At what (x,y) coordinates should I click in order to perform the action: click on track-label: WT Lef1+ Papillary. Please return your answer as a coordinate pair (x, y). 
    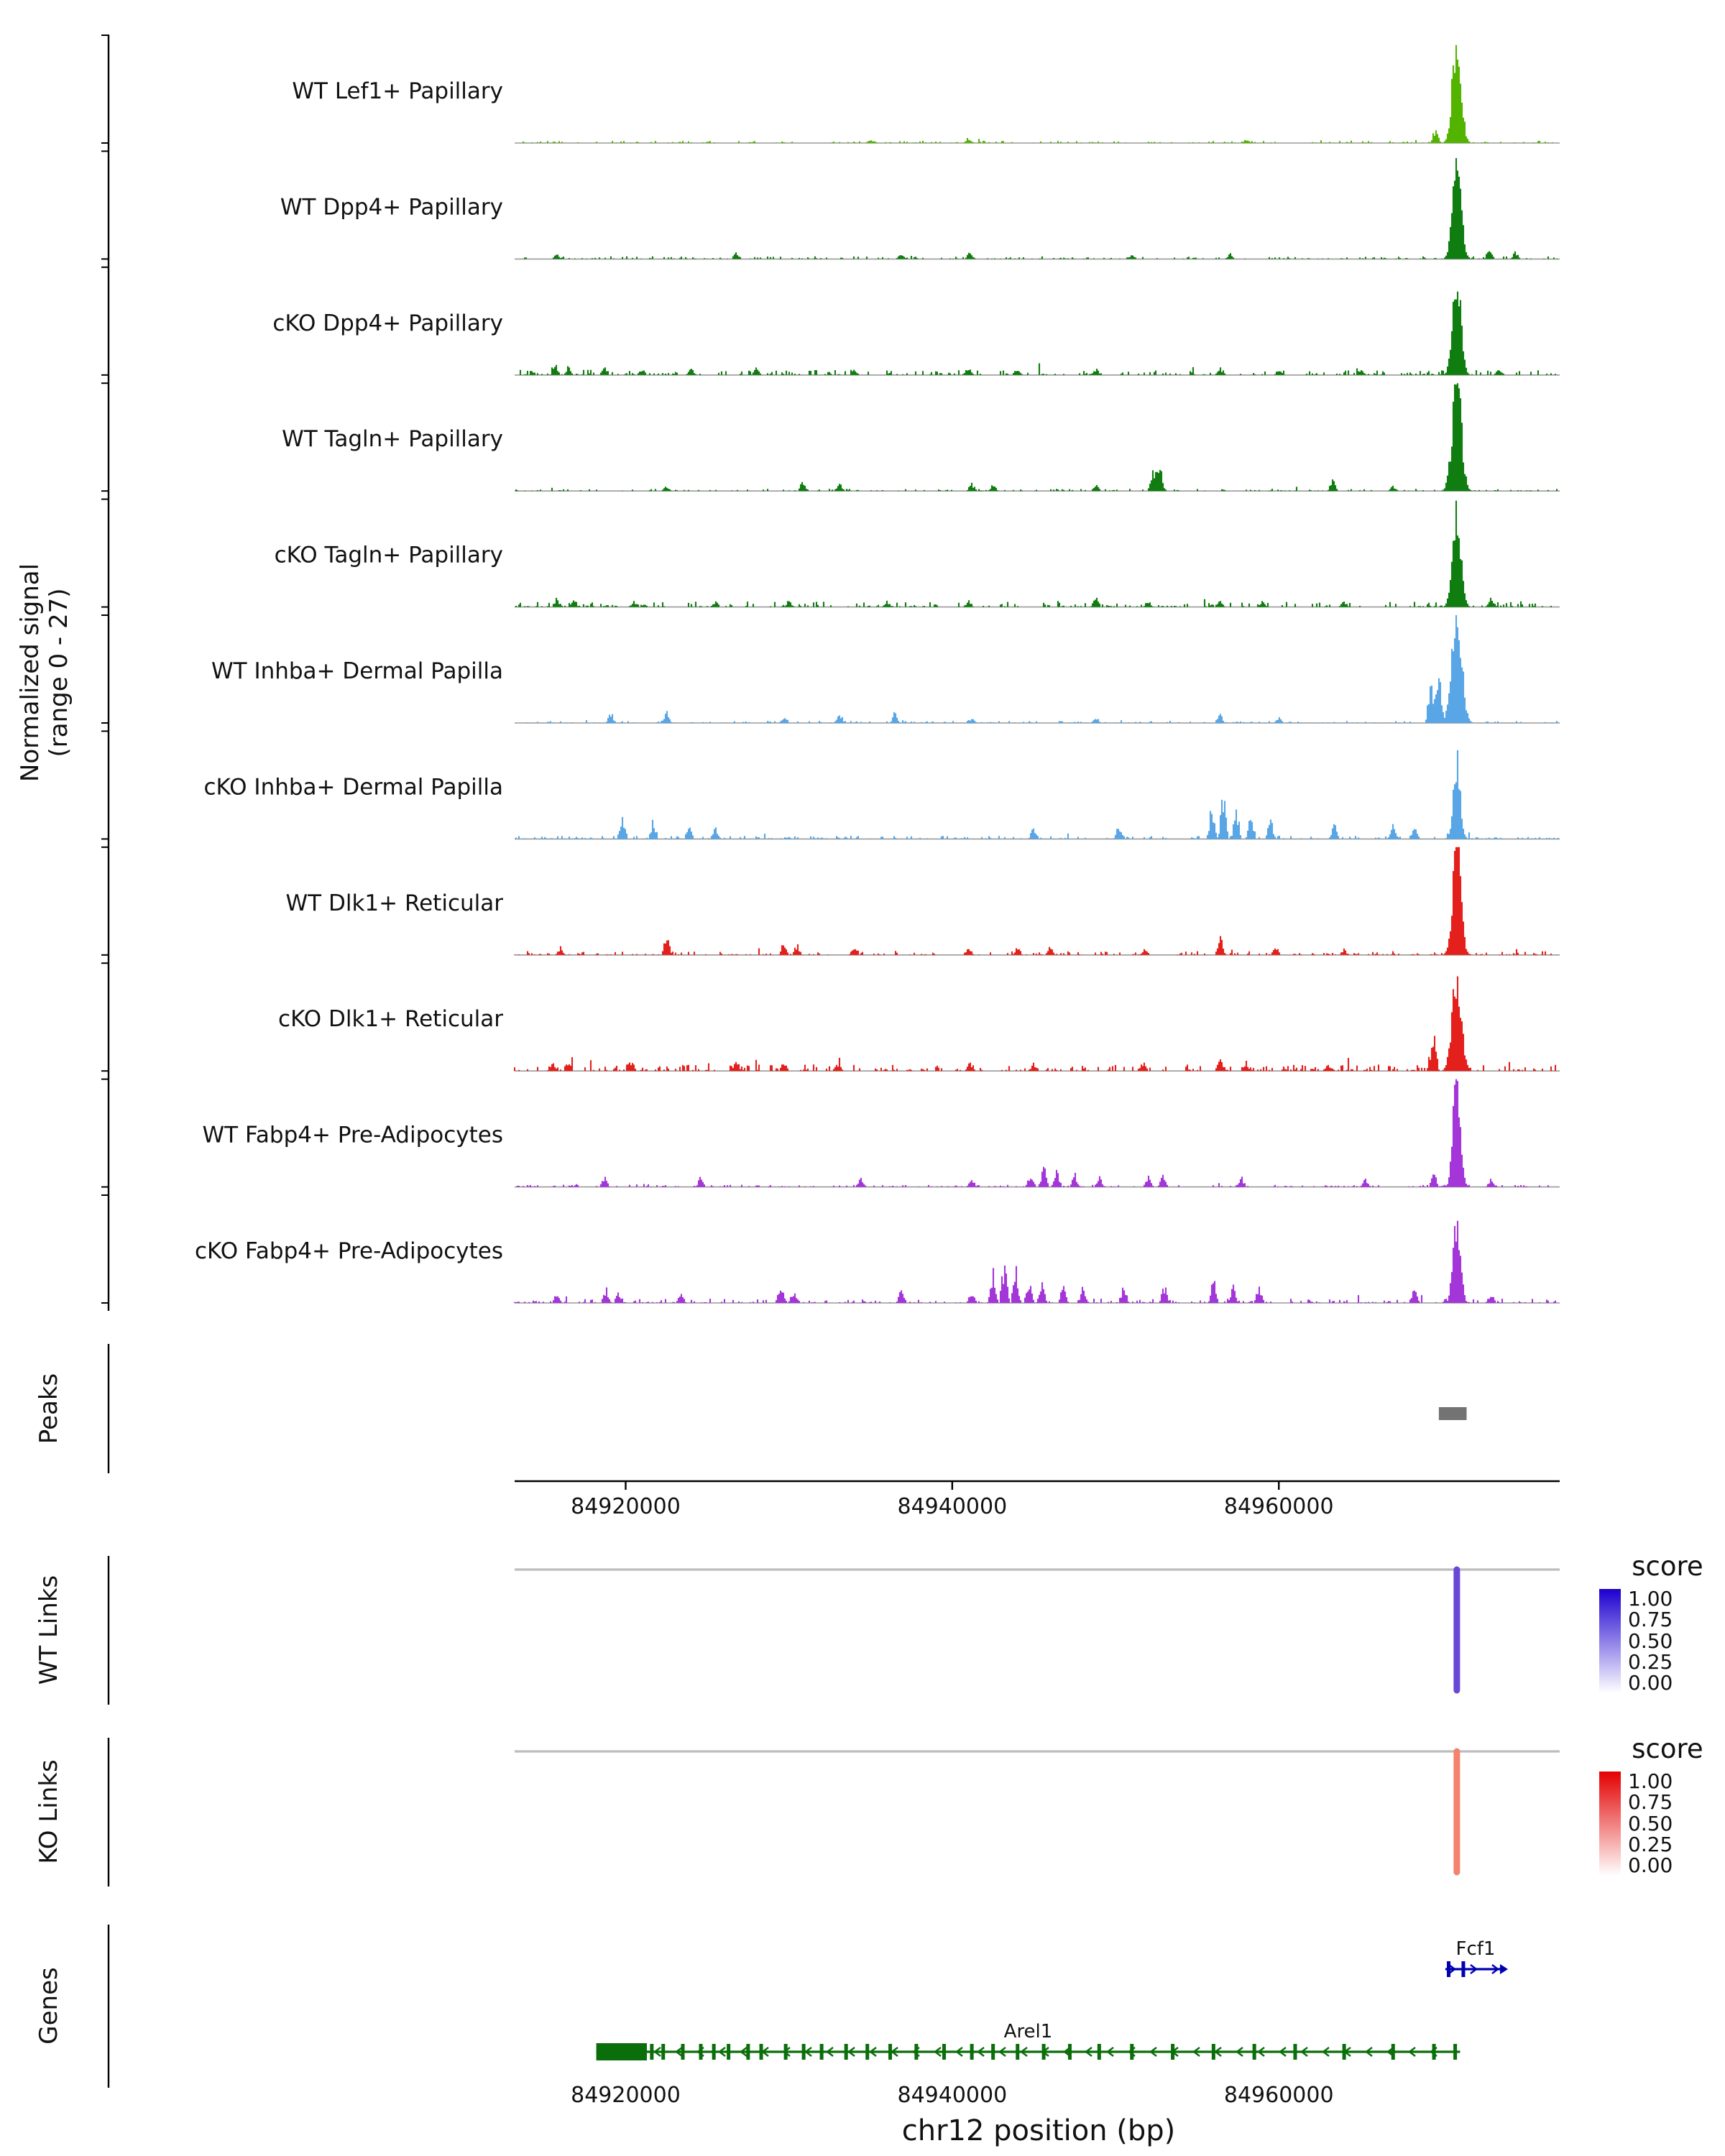
    Looking at the image, I should click on (397, 91).